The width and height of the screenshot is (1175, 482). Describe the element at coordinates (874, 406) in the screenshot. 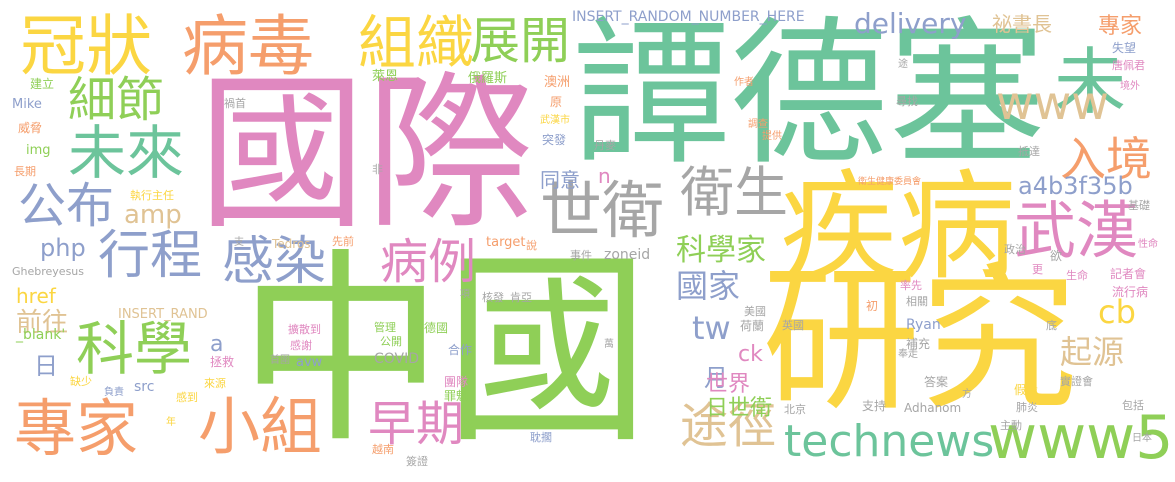

I see `word-zhichi: 支持` at that location.